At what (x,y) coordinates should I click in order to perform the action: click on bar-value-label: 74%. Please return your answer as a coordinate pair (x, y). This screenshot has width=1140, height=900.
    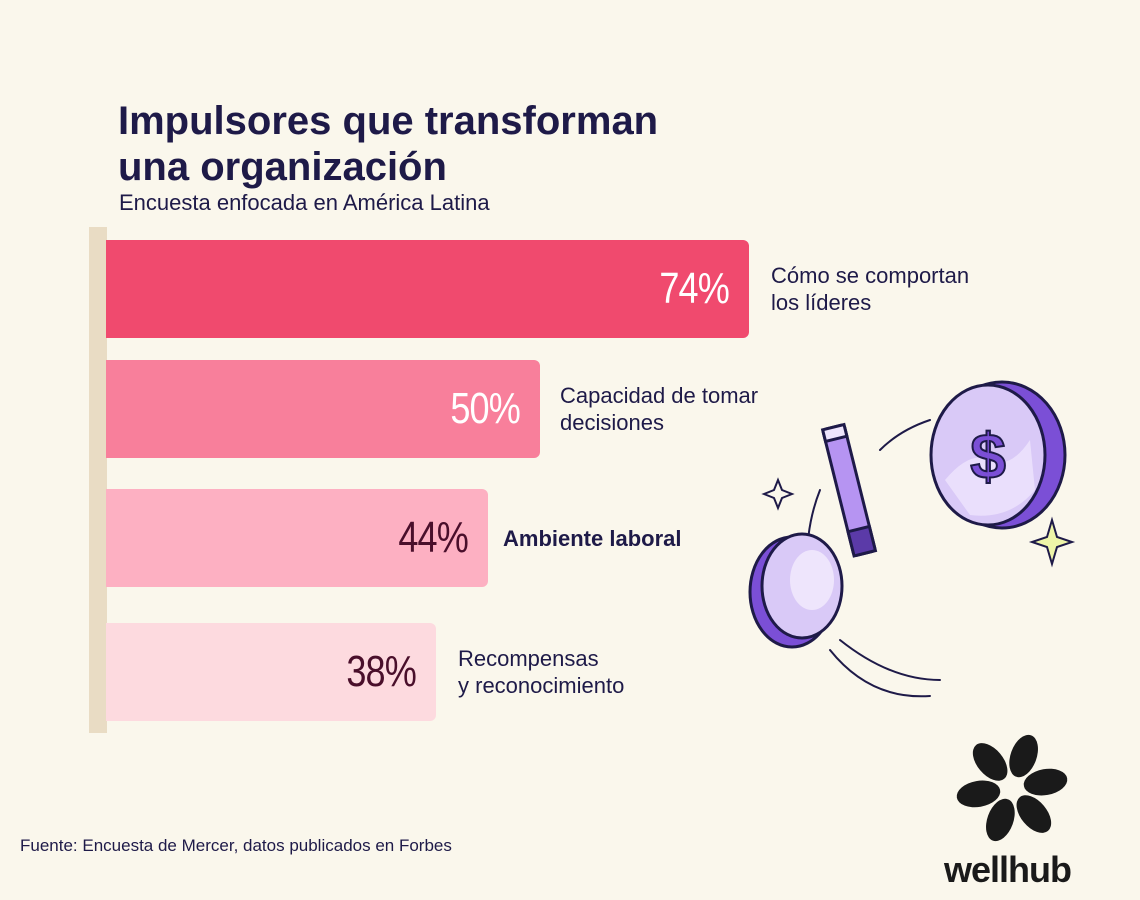
    Looking at the image, I should click on (694, 288).